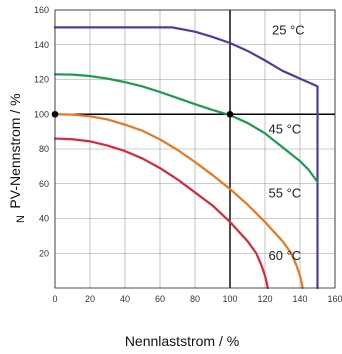  Describe the element at coordinates (288, 29) in the screenshot. I see `curve-label: 25 °C` at that location.